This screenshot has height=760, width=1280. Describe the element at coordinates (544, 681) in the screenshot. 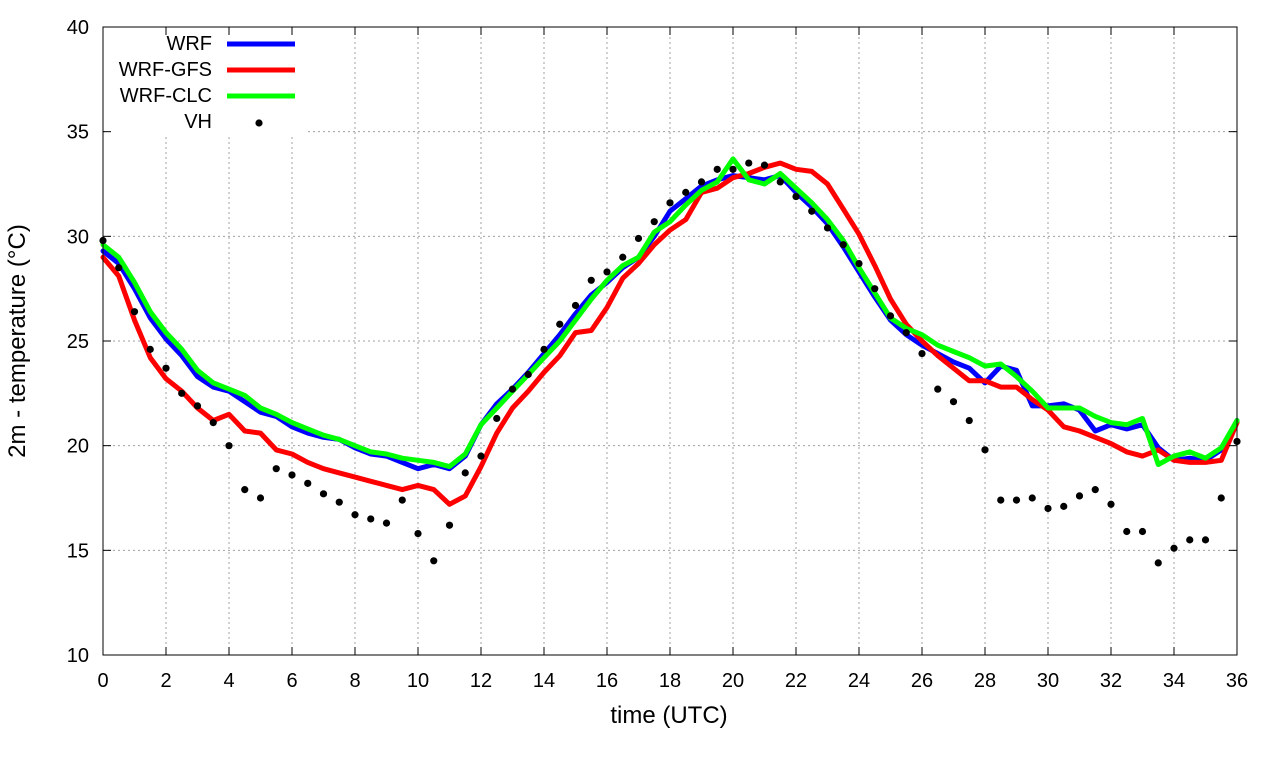

I see `x-tick-label: 14` at that location.